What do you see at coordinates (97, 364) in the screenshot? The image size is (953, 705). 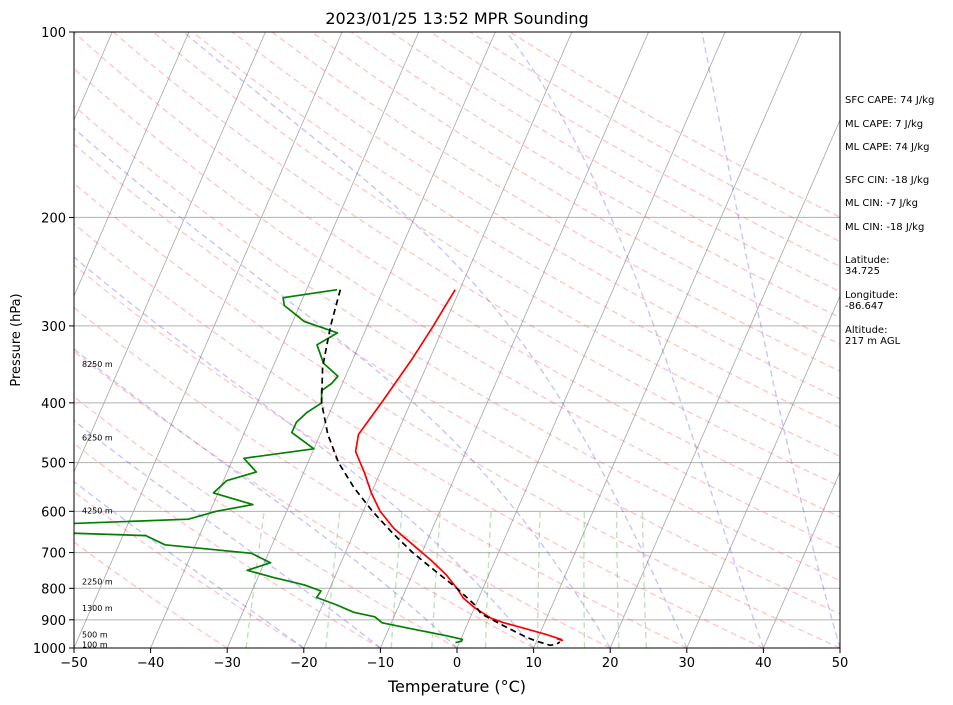 I see `height-label: 8250 m` at bounding box center [97, 364].